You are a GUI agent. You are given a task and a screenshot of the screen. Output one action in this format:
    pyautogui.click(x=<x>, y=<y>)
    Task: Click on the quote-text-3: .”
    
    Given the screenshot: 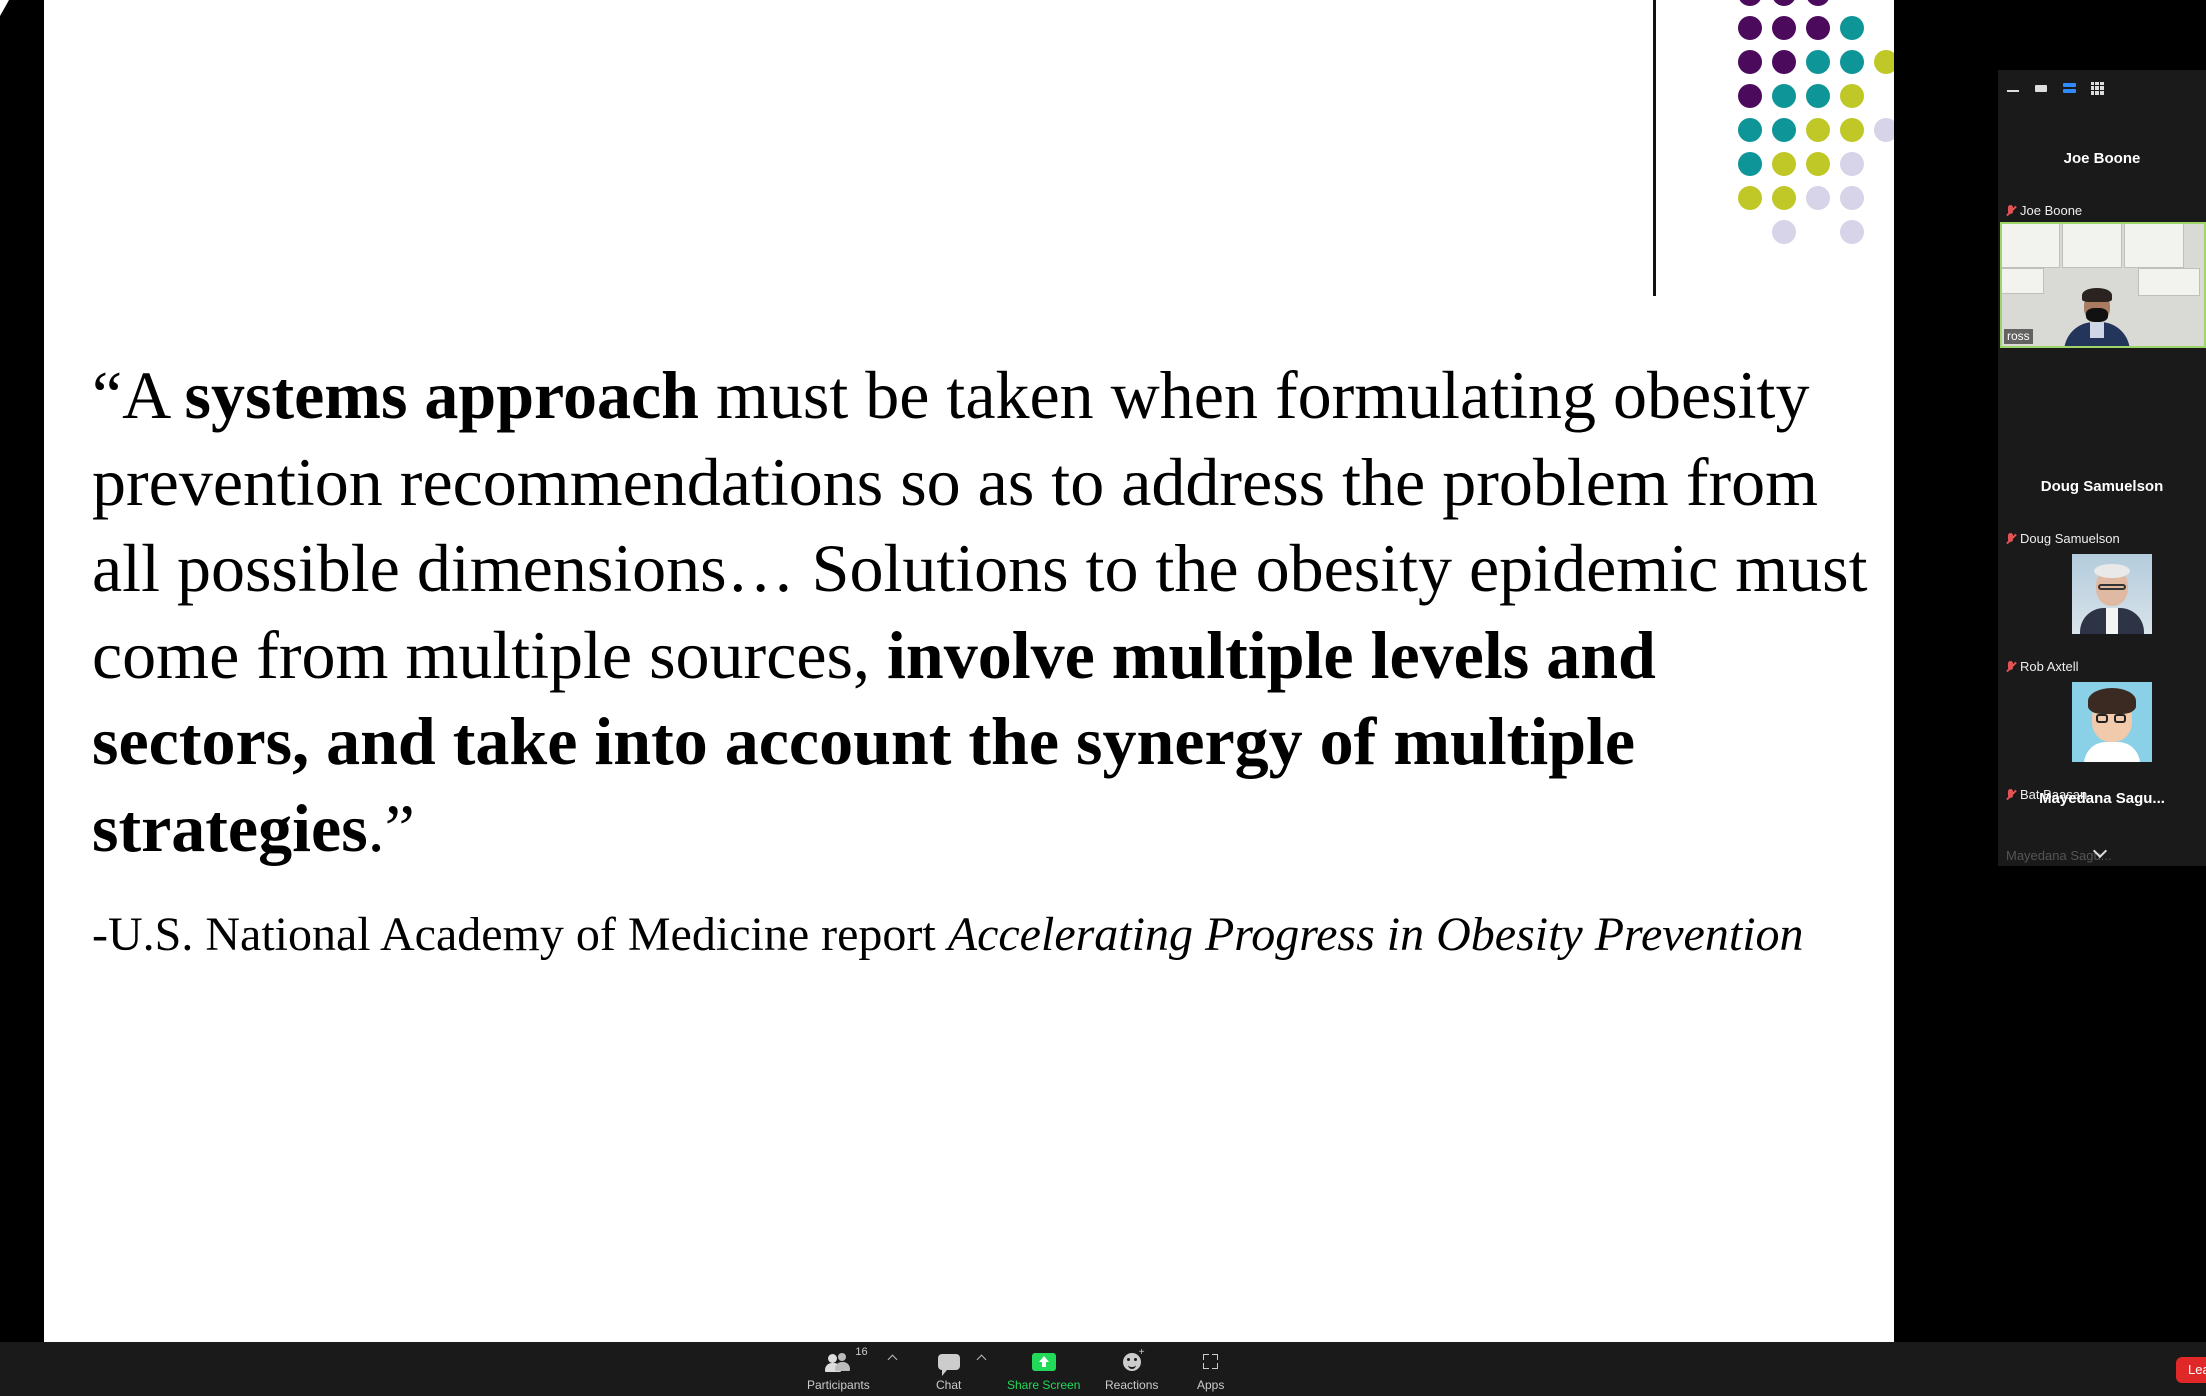 What is the action you would take?
    pyautogui.click(x=391, y=827)
    